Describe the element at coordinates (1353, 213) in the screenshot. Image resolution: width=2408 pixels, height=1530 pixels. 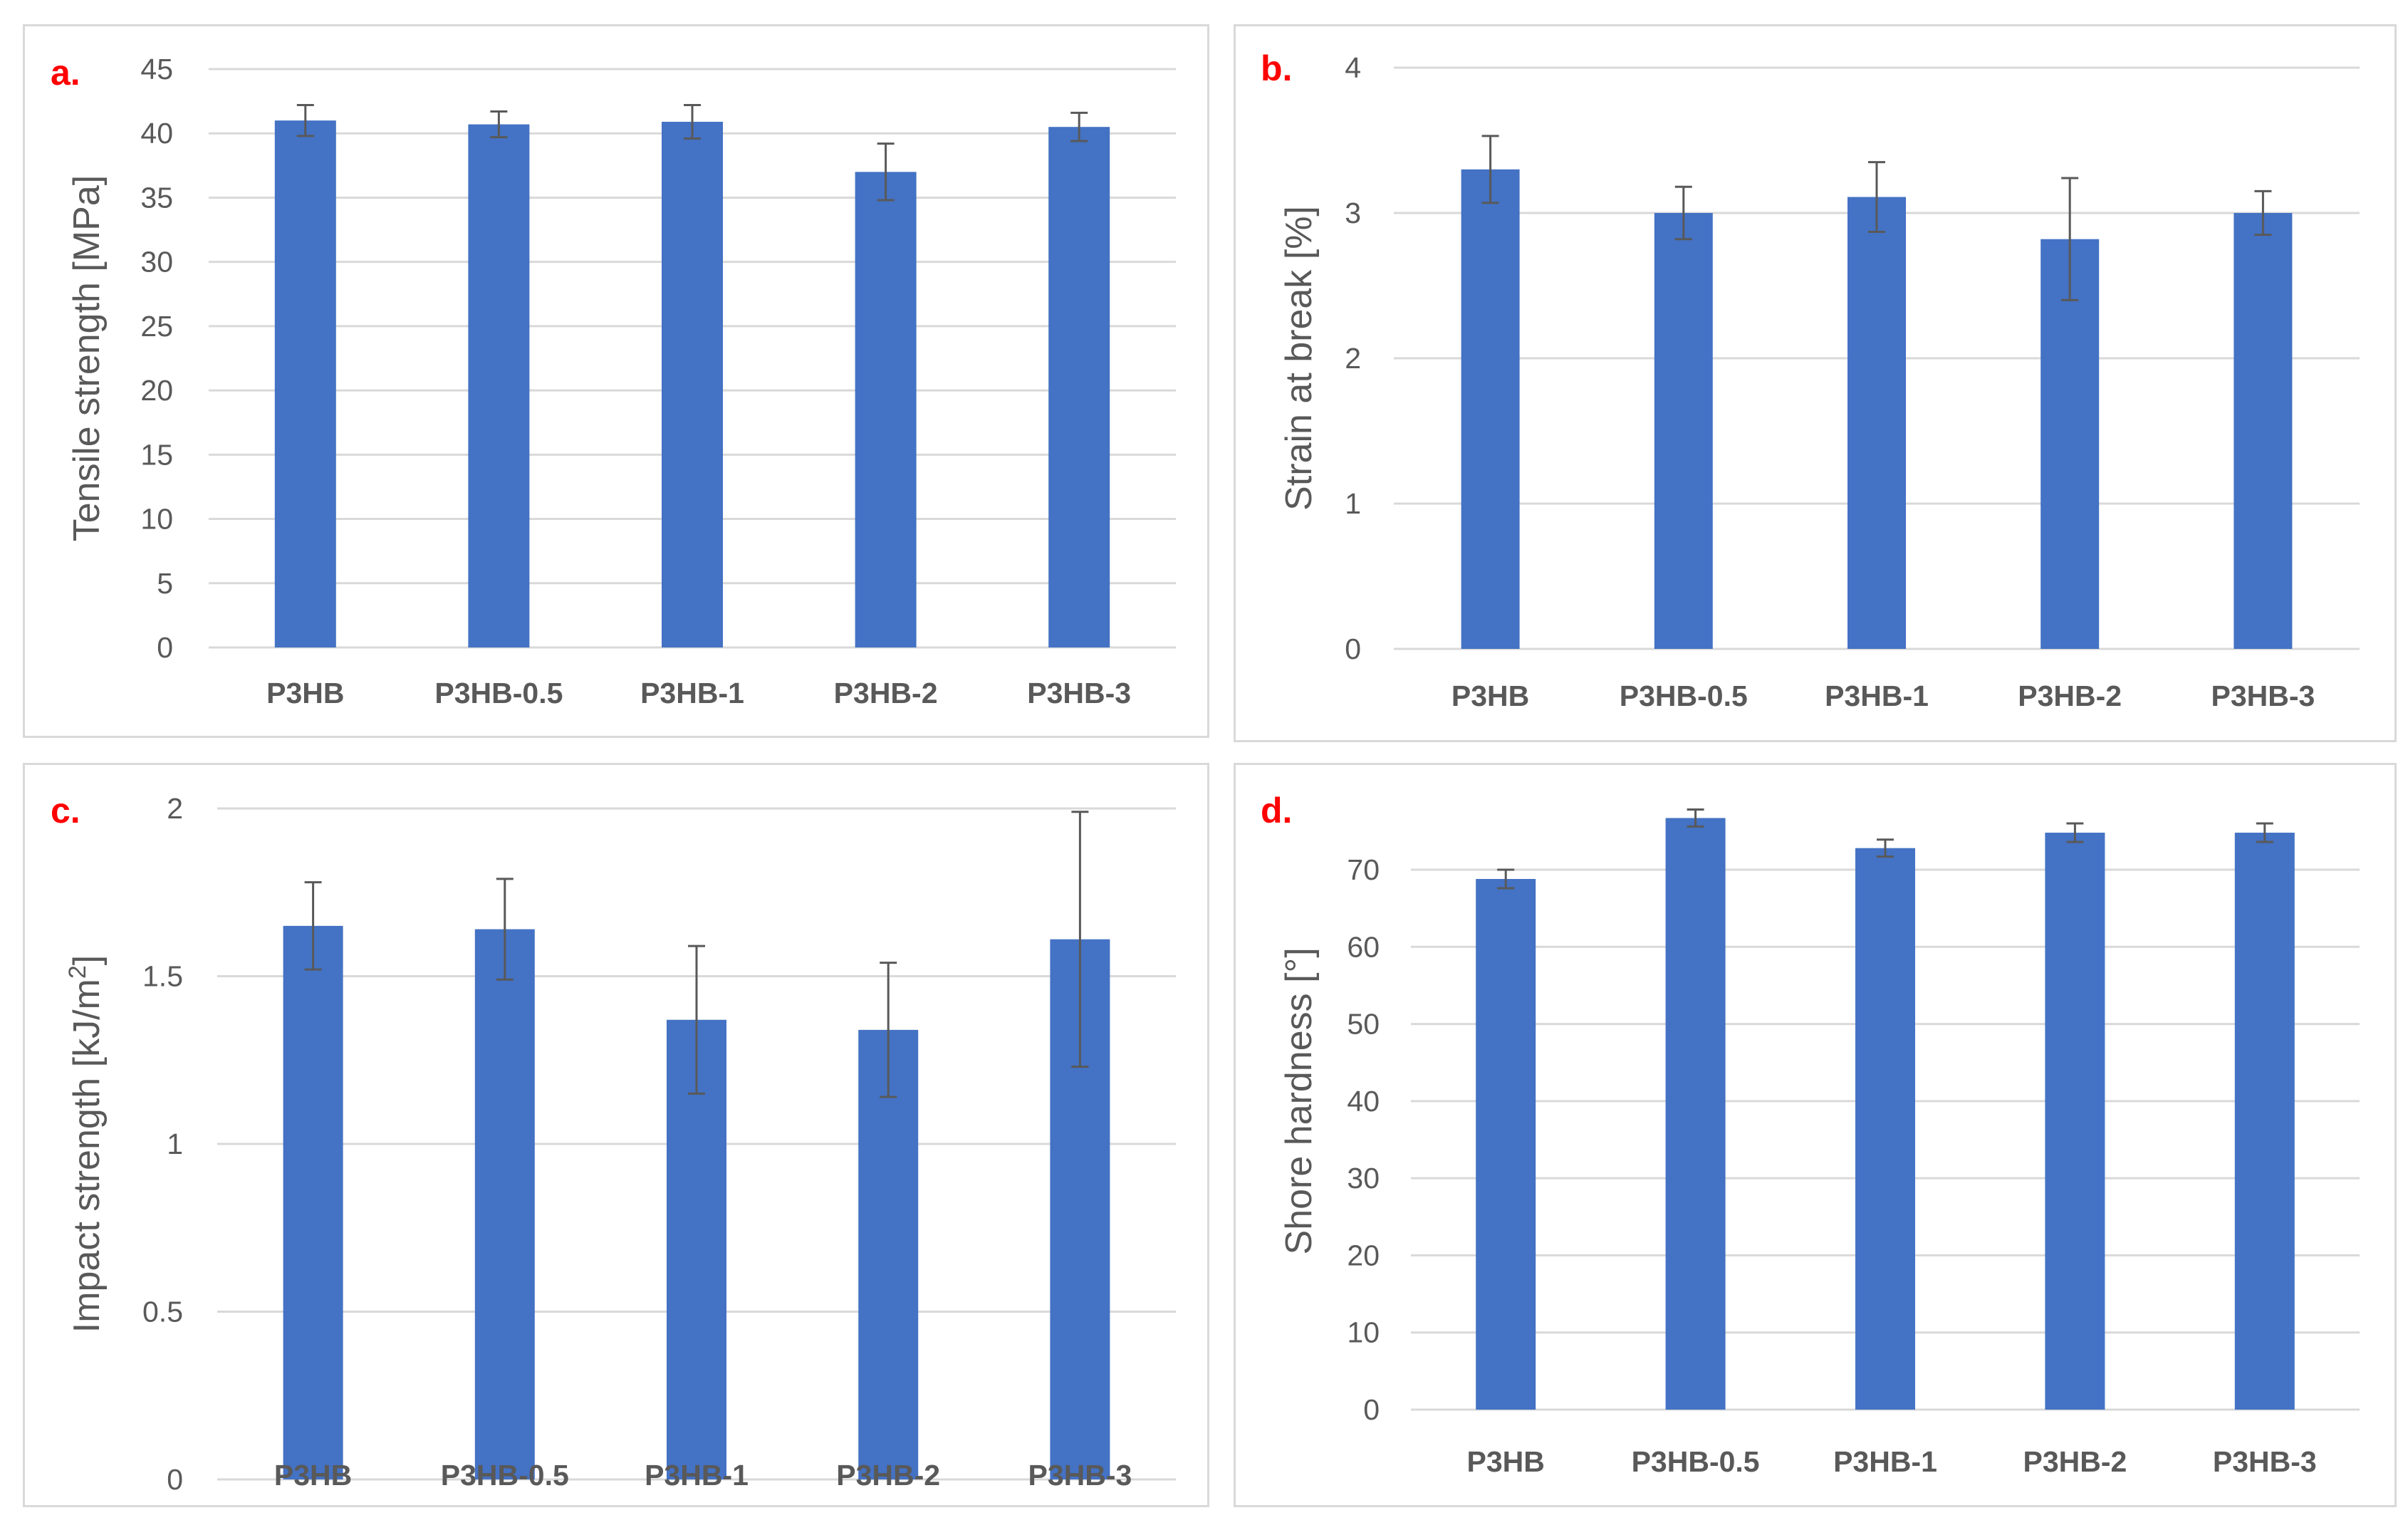
I see `y-tick-label: 3` at that location.